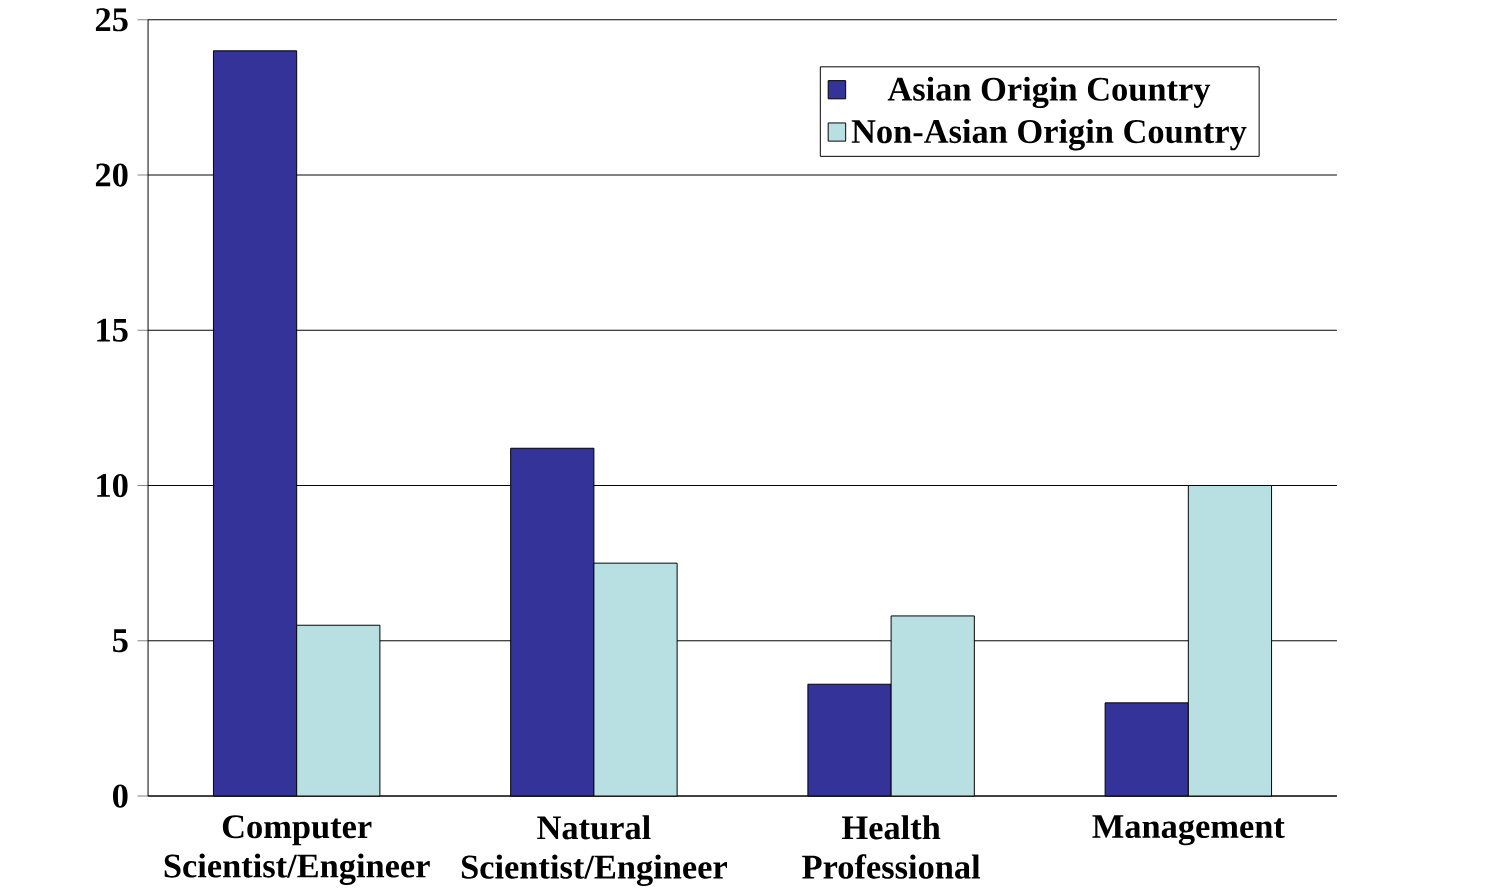 The image size is (1485, 894). I want to click on x-tick-label: Management, so click(1188, 830).